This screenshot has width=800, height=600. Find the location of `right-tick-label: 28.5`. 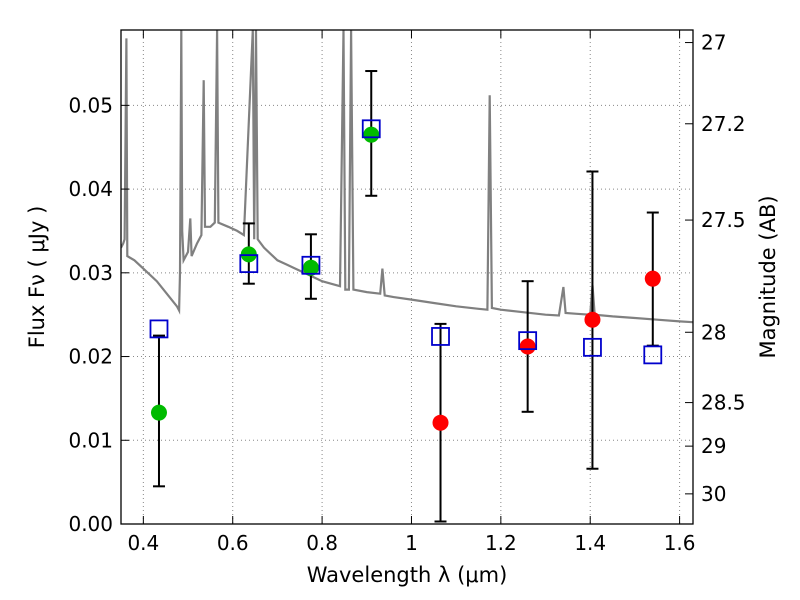

right-tick-label: 28.5 is located at coordinates (723, 403).